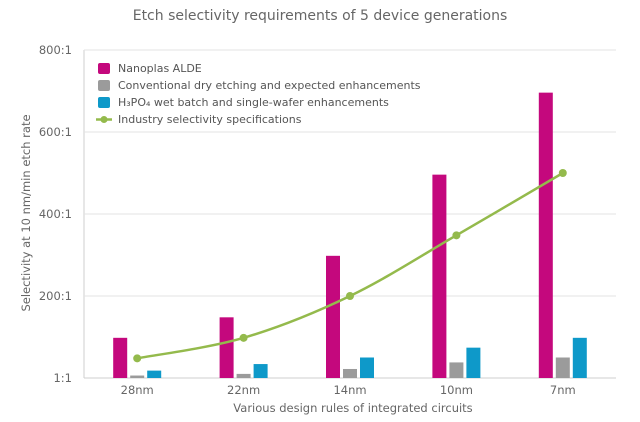 This screenshot has height=422, width=640. What do you see at coordinates (55, 132) in the screenshot?
I see `y-tick-label: 600:1` at bounding box center [55, 132].